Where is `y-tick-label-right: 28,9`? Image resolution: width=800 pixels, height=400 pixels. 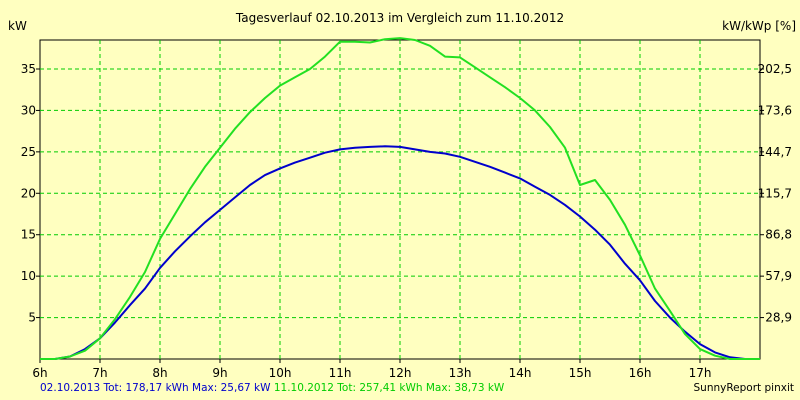
y-tick-label-right: 28,9 is located at coordinates (778, 318).